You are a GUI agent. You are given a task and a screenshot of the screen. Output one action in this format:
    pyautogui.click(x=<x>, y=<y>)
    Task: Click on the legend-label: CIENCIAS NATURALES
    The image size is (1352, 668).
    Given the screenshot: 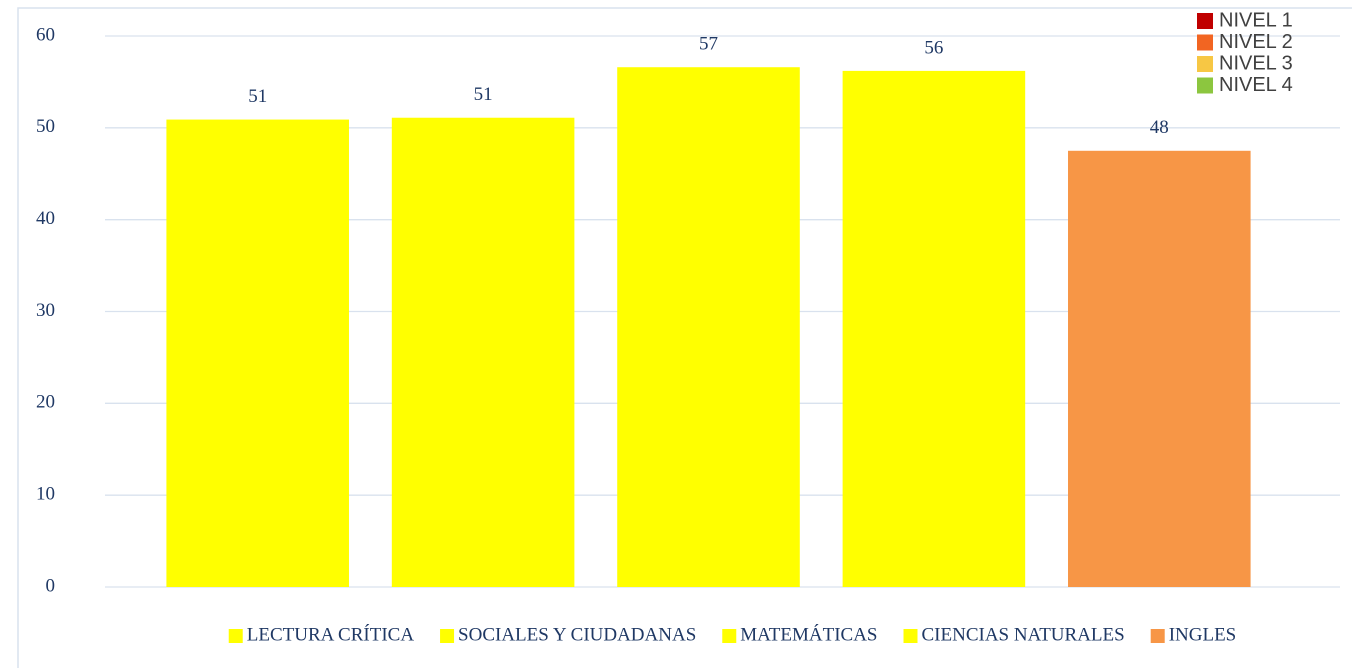 What is the action you would take?
    pyautogui.click(x=1023, y=634)
    